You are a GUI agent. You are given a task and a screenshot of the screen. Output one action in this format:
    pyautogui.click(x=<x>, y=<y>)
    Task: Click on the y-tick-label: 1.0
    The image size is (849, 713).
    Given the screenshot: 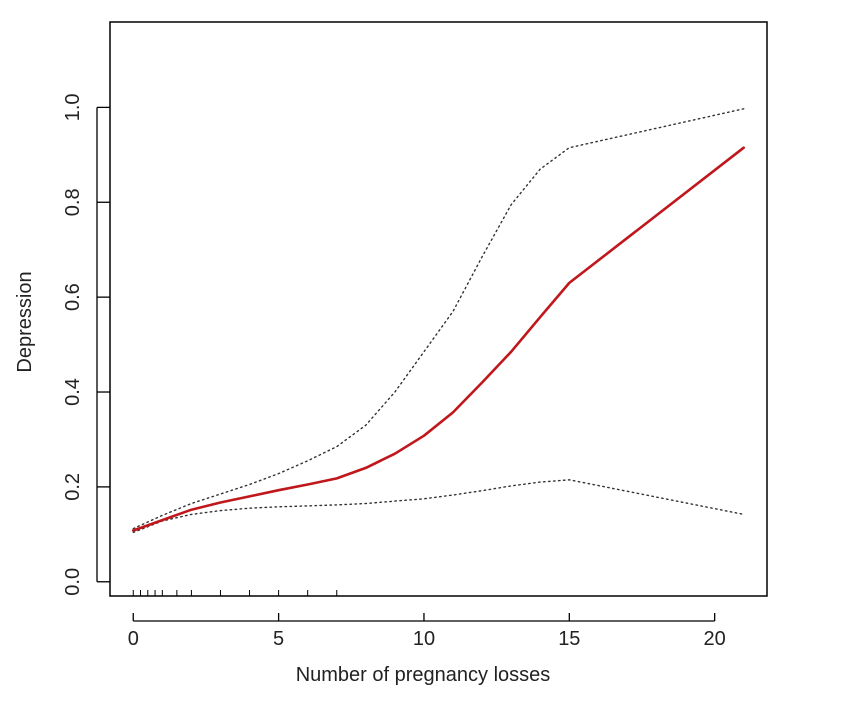 What is the action you would take?
    pyautogui.click(x=73, y=107)
    